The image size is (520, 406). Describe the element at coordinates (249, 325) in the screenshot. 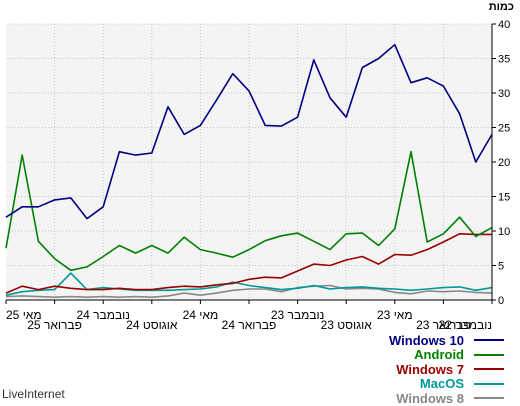

I see `x-tick-label: פברואר 24` at that location.